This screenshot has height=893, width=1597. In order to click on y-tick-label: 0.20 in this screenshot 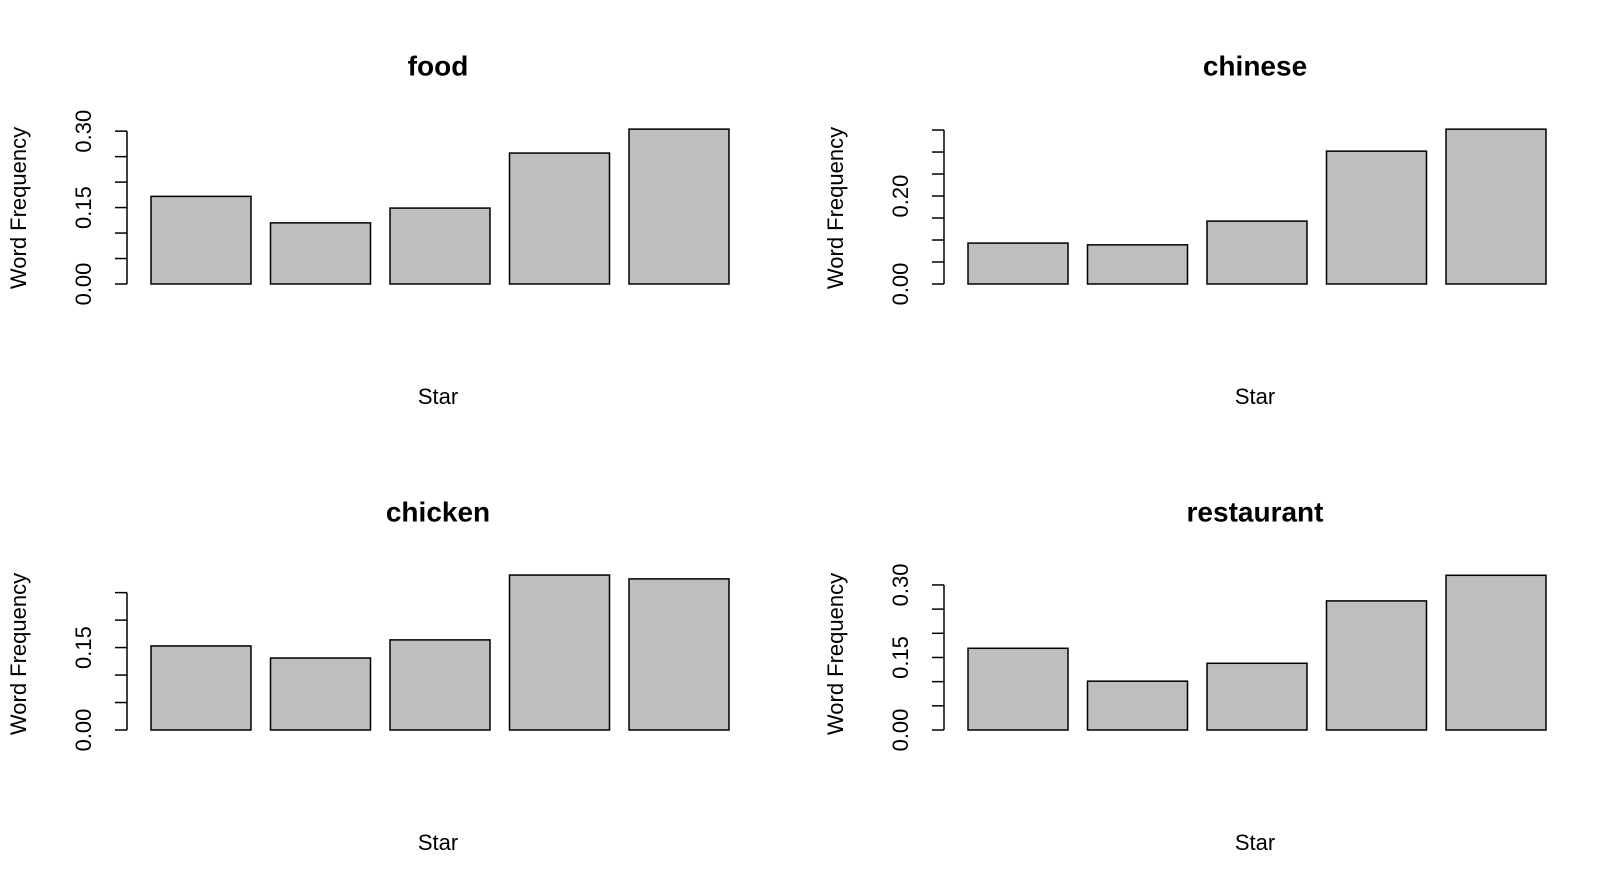, I will do `click(900, 196)`.